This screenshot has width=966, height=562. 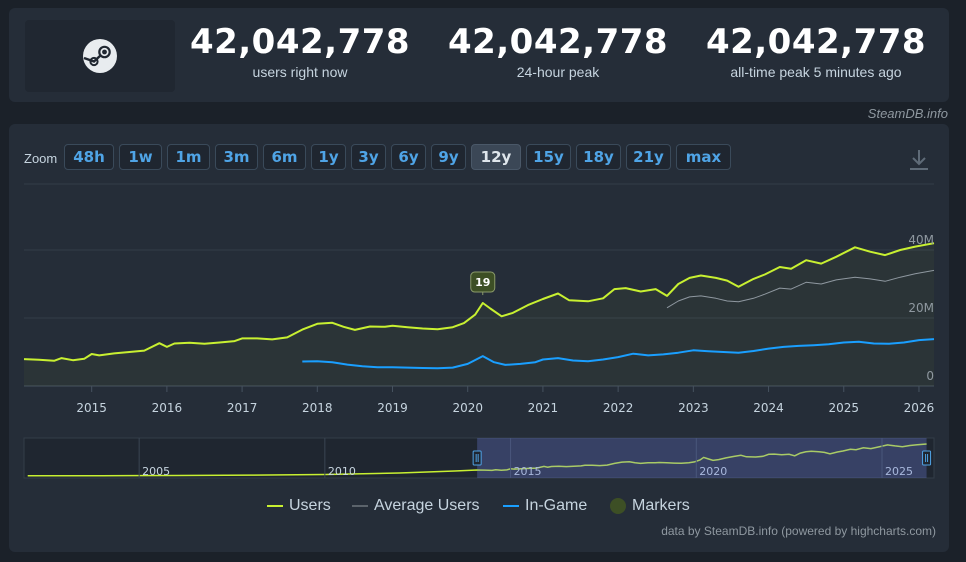 What do you see at coordinates (41, 158) in the screenshot?
I see `zoom-label: Zoom` at bounding box center [41, 158].